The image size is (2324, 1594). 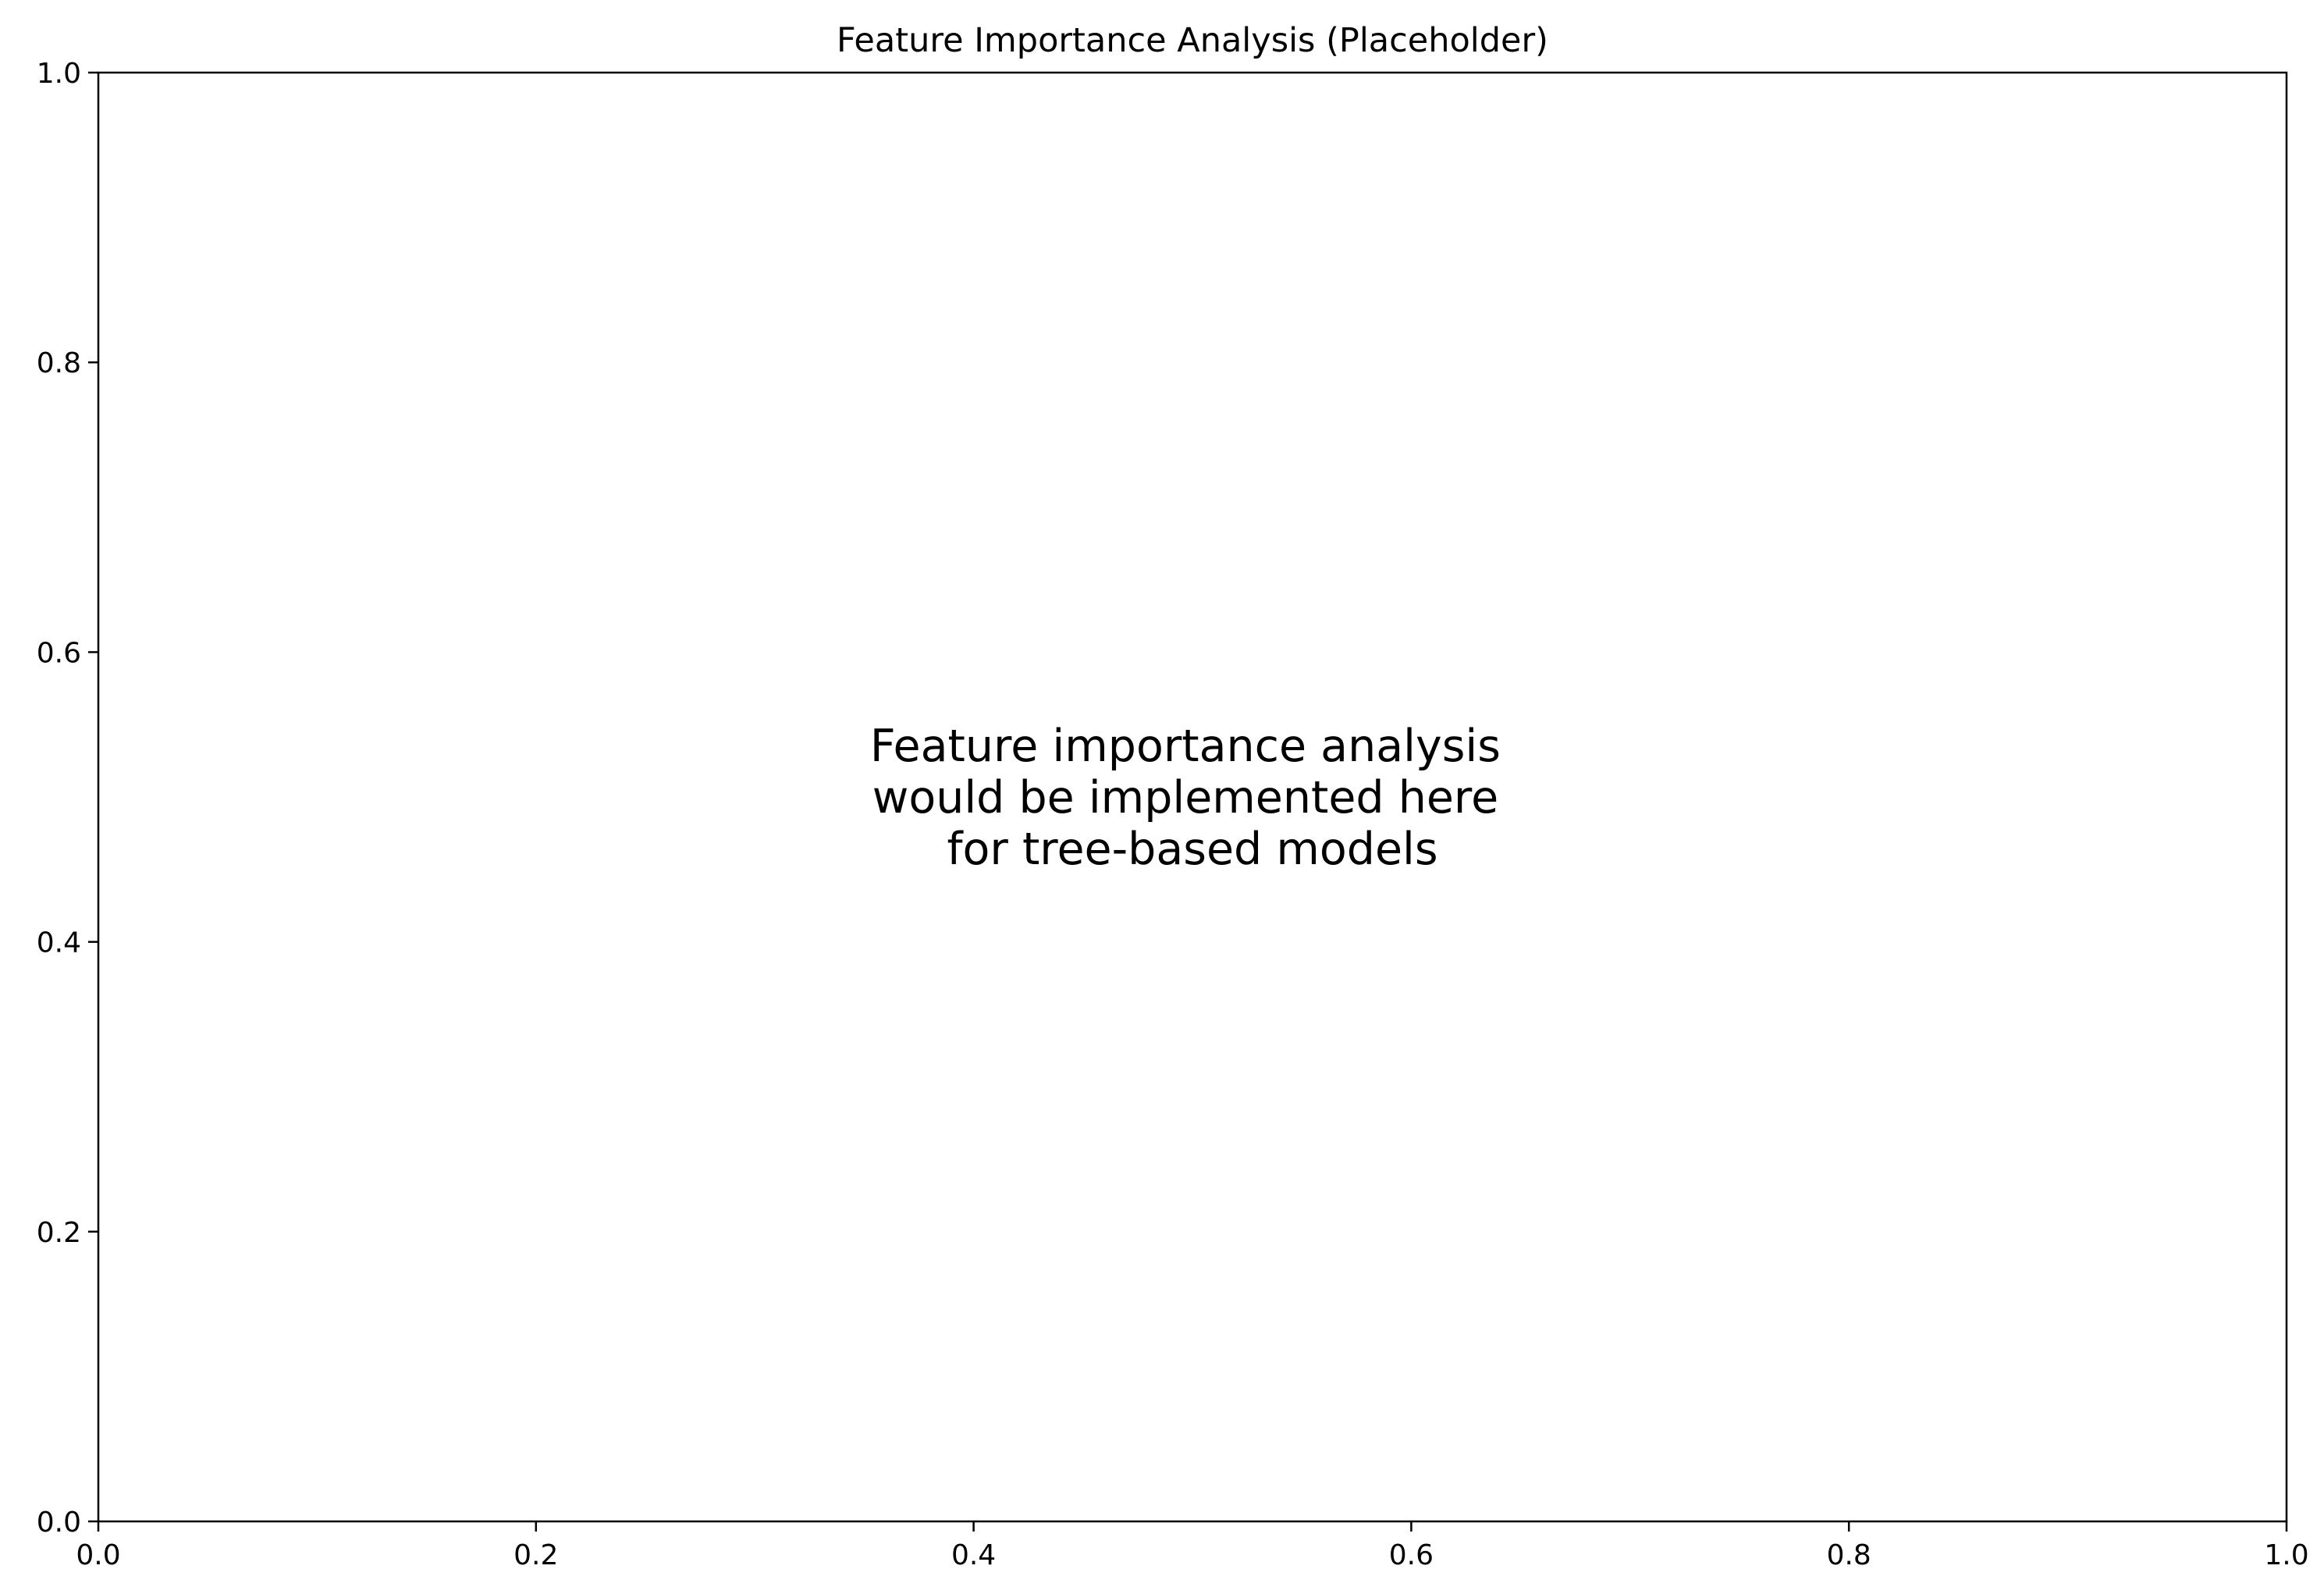 What do you see at coordinates (1849, 1555) in the screenshot?
I see `x-tick-label: 0.8` at bounding box center [1849, 1555].